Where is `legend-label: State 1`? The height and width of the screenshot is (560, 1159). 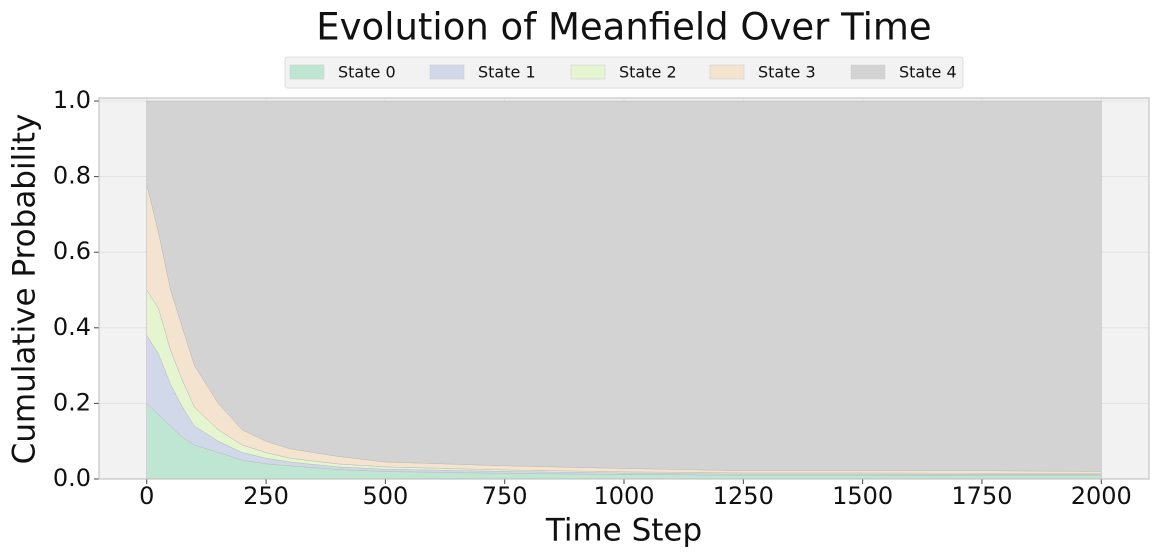 legend-label: State 1 is located at coordinates (507, 72).